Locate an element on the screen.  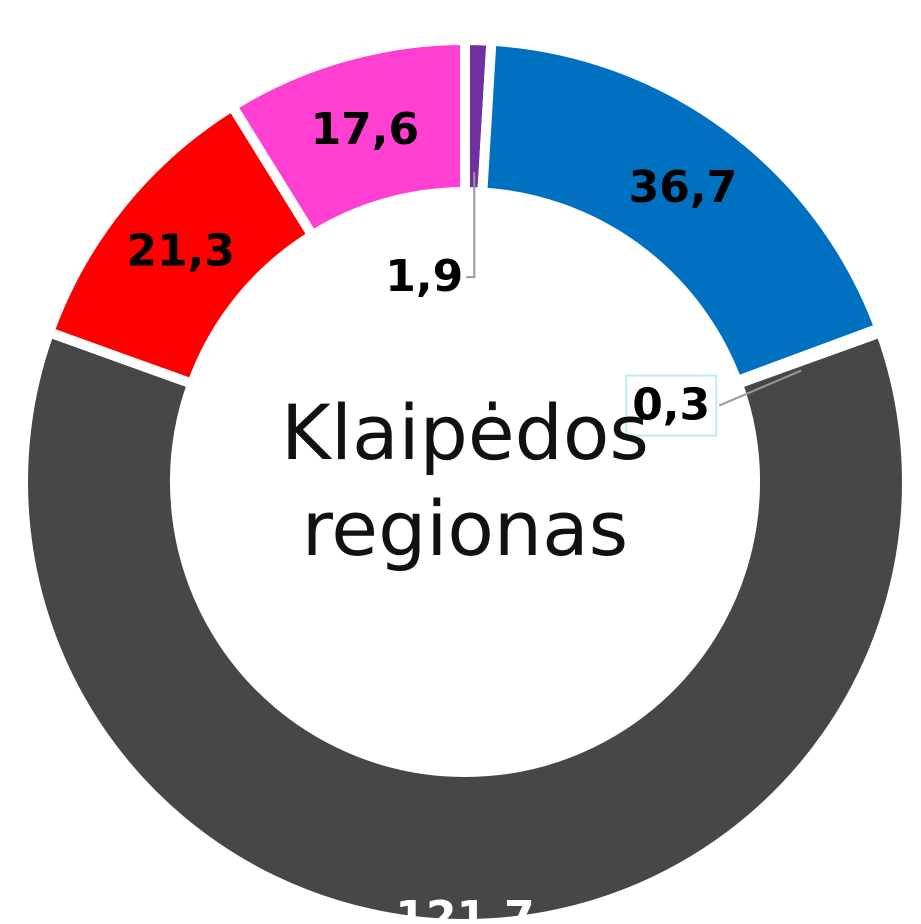
chart-title: Klaipėdos regionas is located at coordinates (465, 480).